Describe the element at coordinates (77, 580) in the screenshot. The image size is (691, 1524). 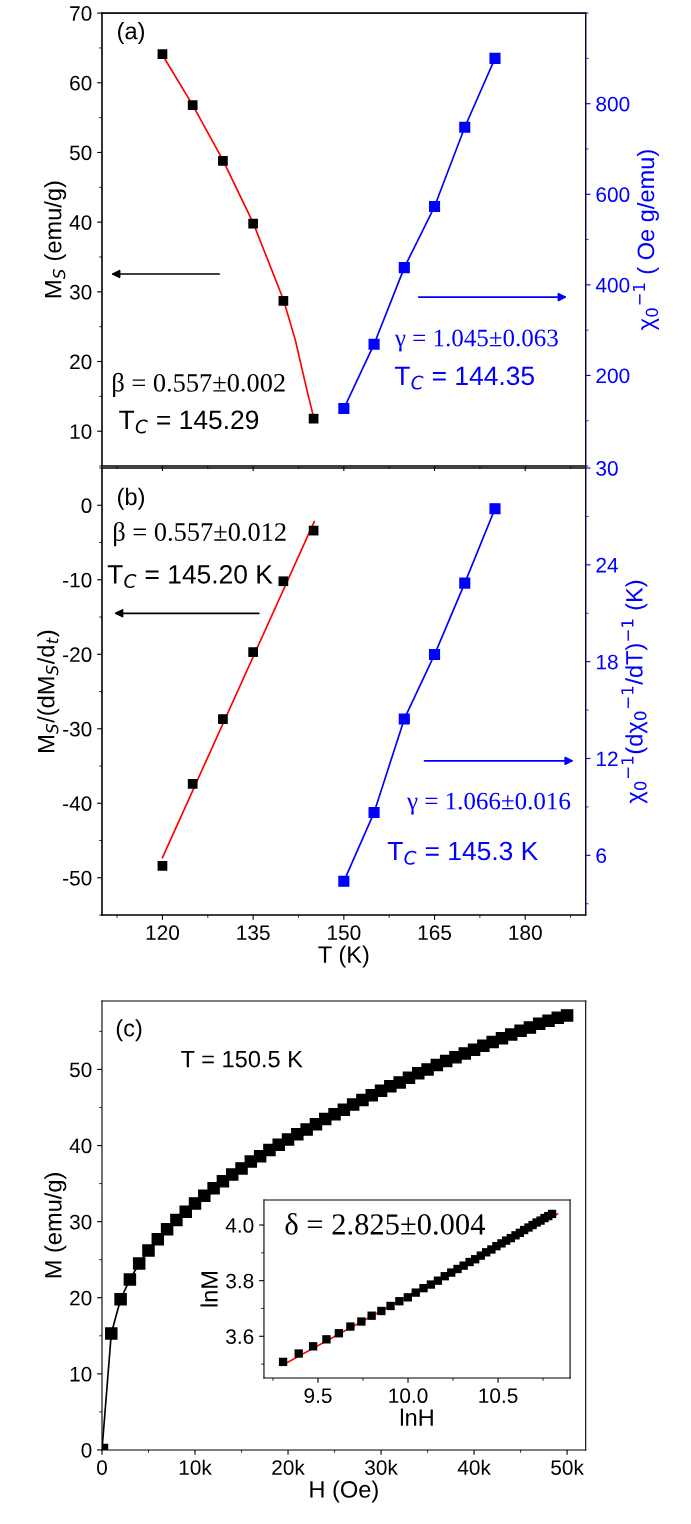
I see `y-tick-label: -10` at that location.